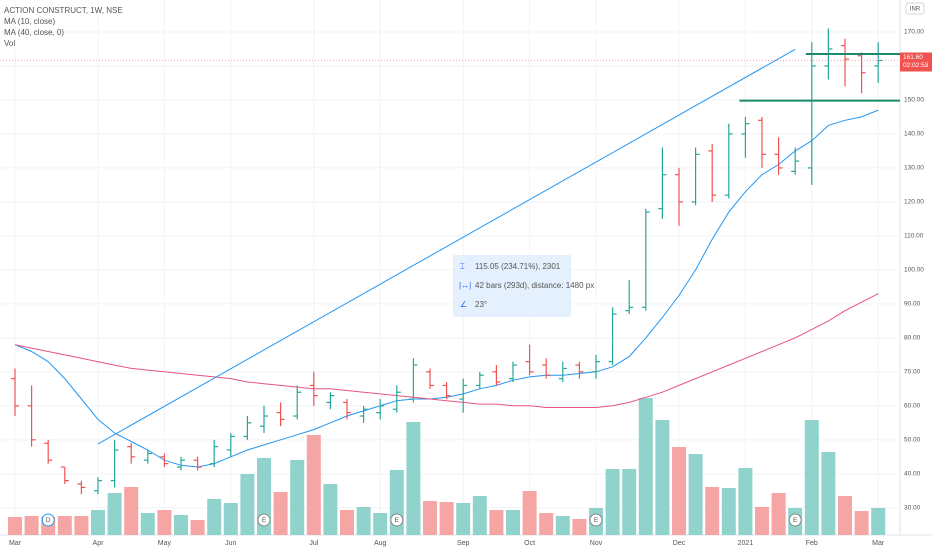 This screenshot has height=550, width=932. Describe the element at coordinates (313, 543) in the screenshot. I see `x-tick-label: Jul` at that location.